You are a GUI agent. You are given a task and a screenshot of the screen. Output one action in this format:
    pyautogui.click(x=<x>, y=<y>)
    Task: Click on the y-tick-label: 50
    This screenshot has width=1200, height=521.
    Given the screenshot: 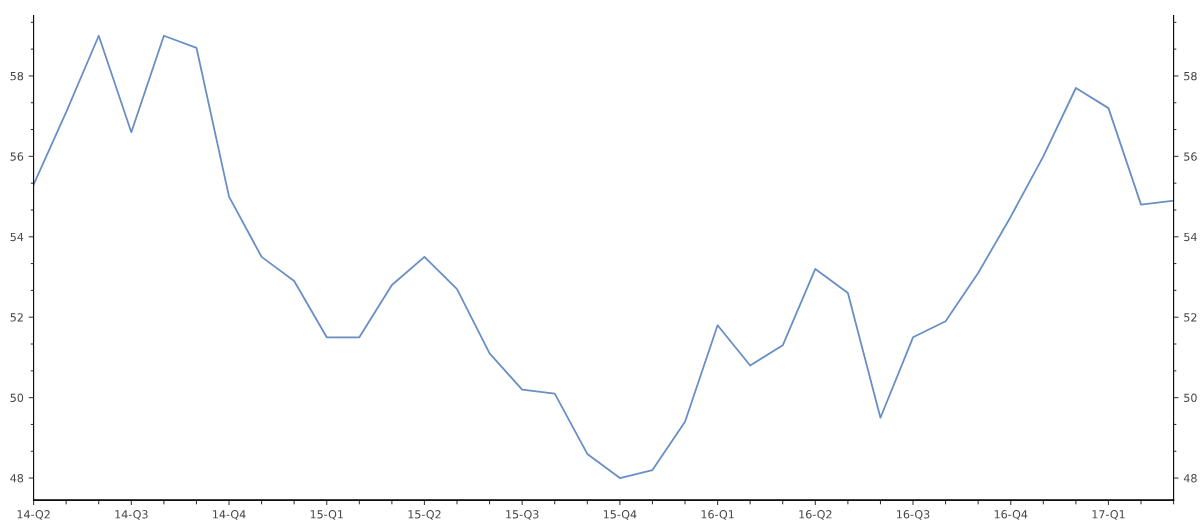 What is the action you would take?
    pyautogui.click(x=17, y=397)
    